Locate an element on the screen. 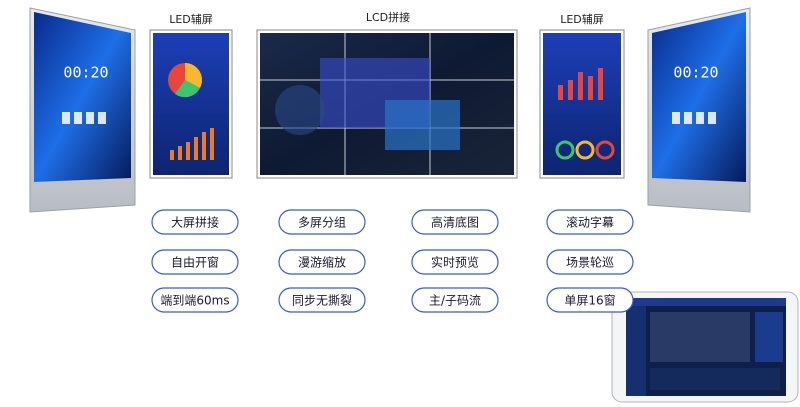  feature-label: 单屏16窗 is located at coordinates (589, 301).